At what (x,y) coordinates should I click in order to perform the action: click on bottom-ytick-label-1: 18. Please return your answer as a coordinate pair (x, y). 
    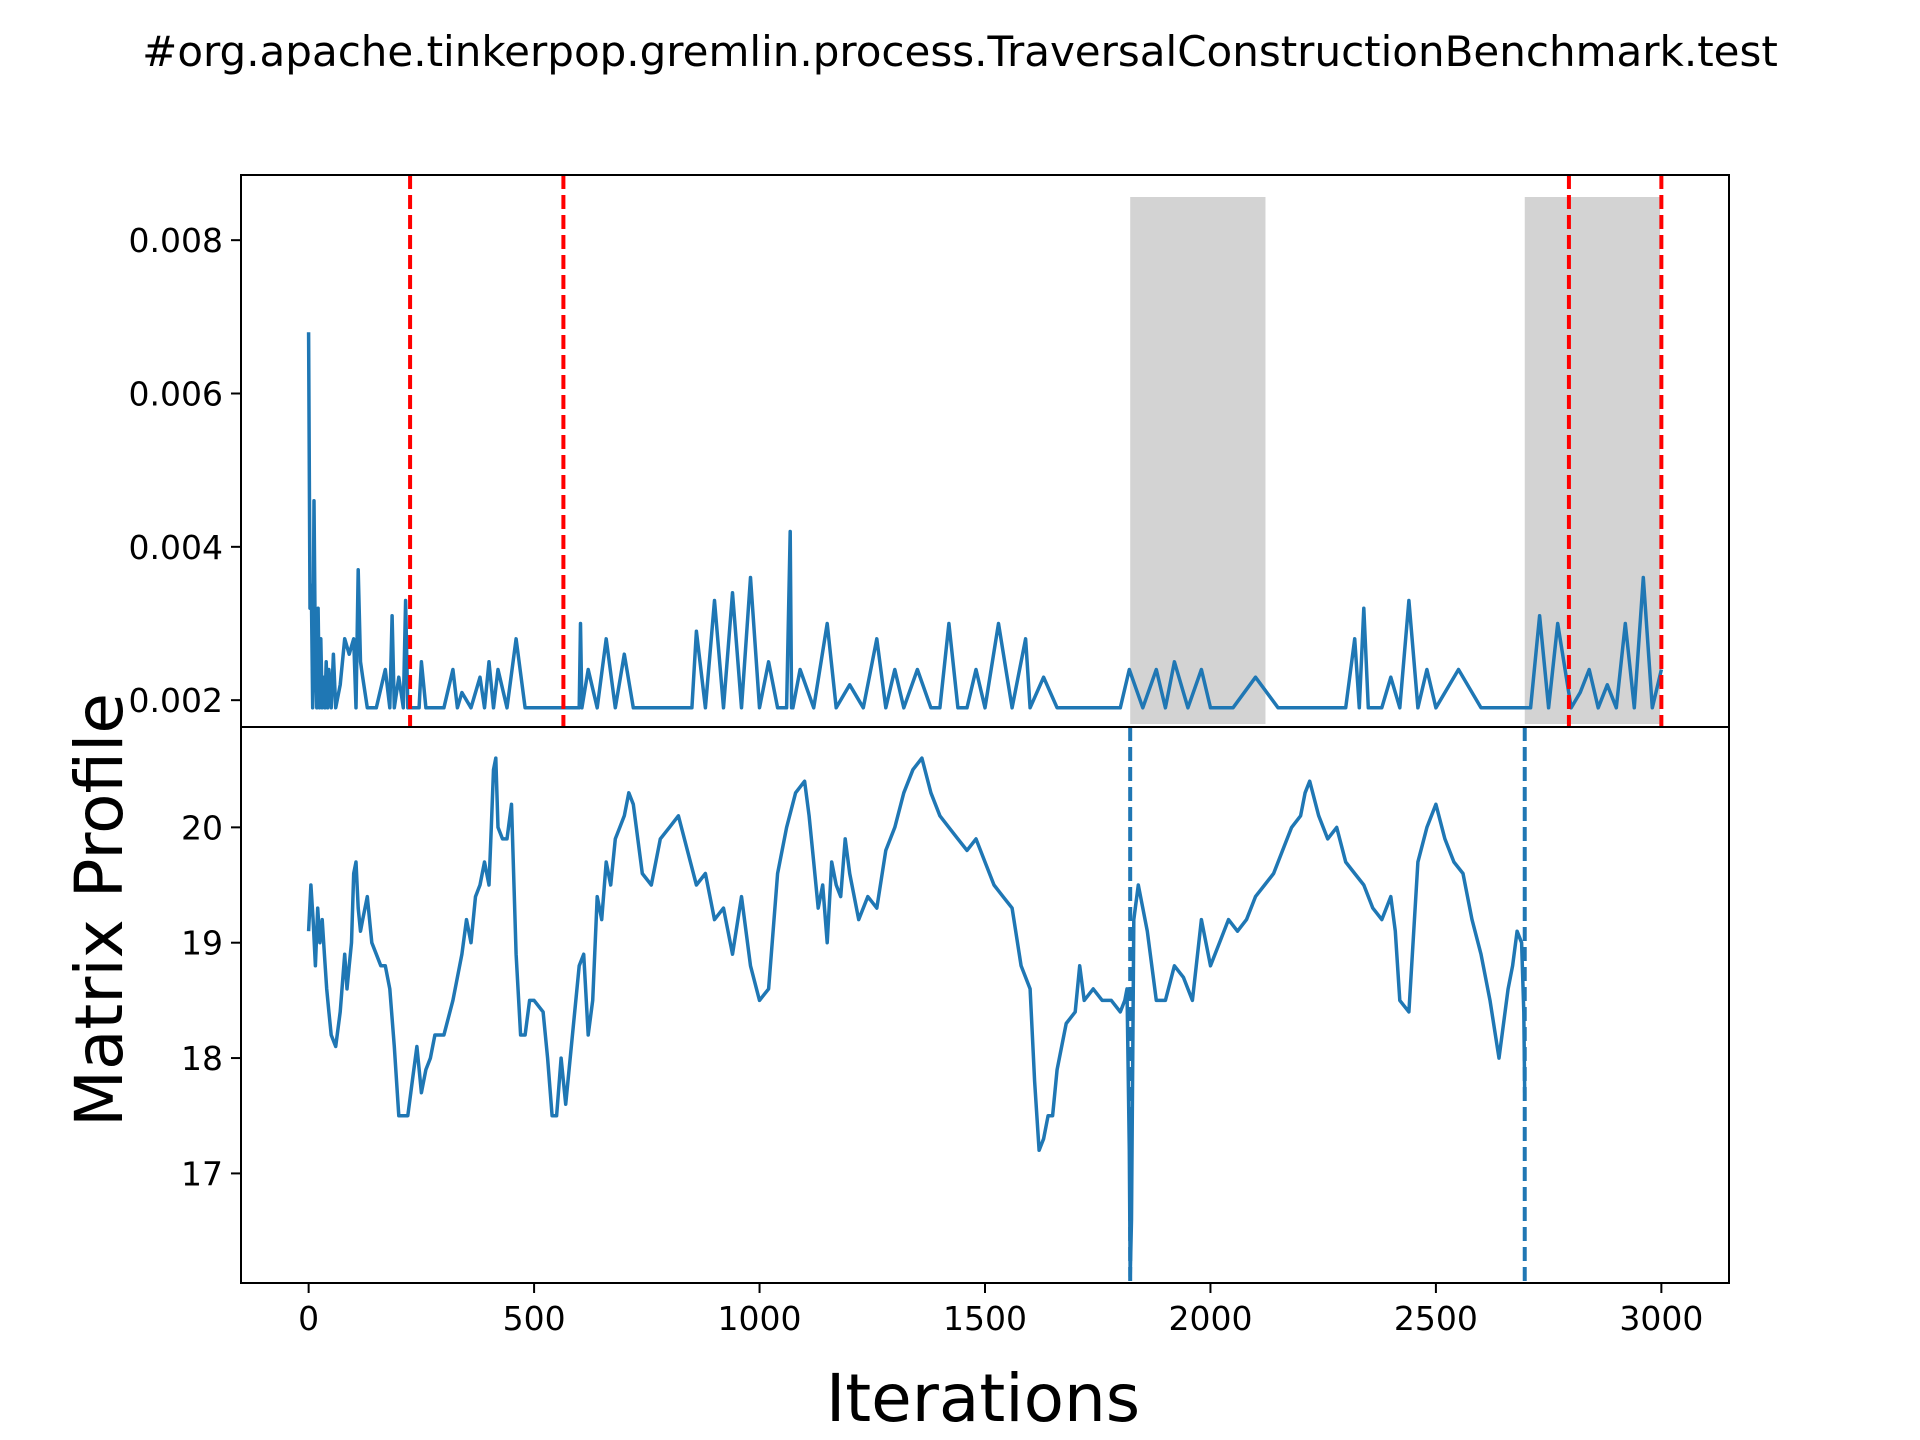
    Looking at the image, I should click on (202, 1058).